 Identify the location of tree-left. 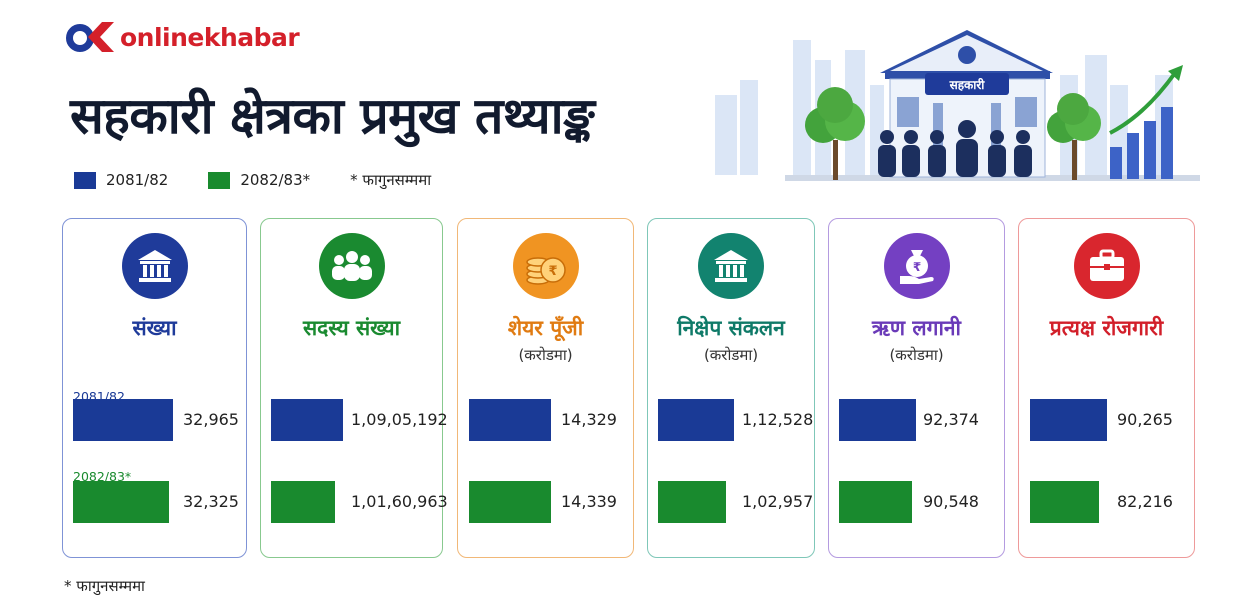
(835, 133).